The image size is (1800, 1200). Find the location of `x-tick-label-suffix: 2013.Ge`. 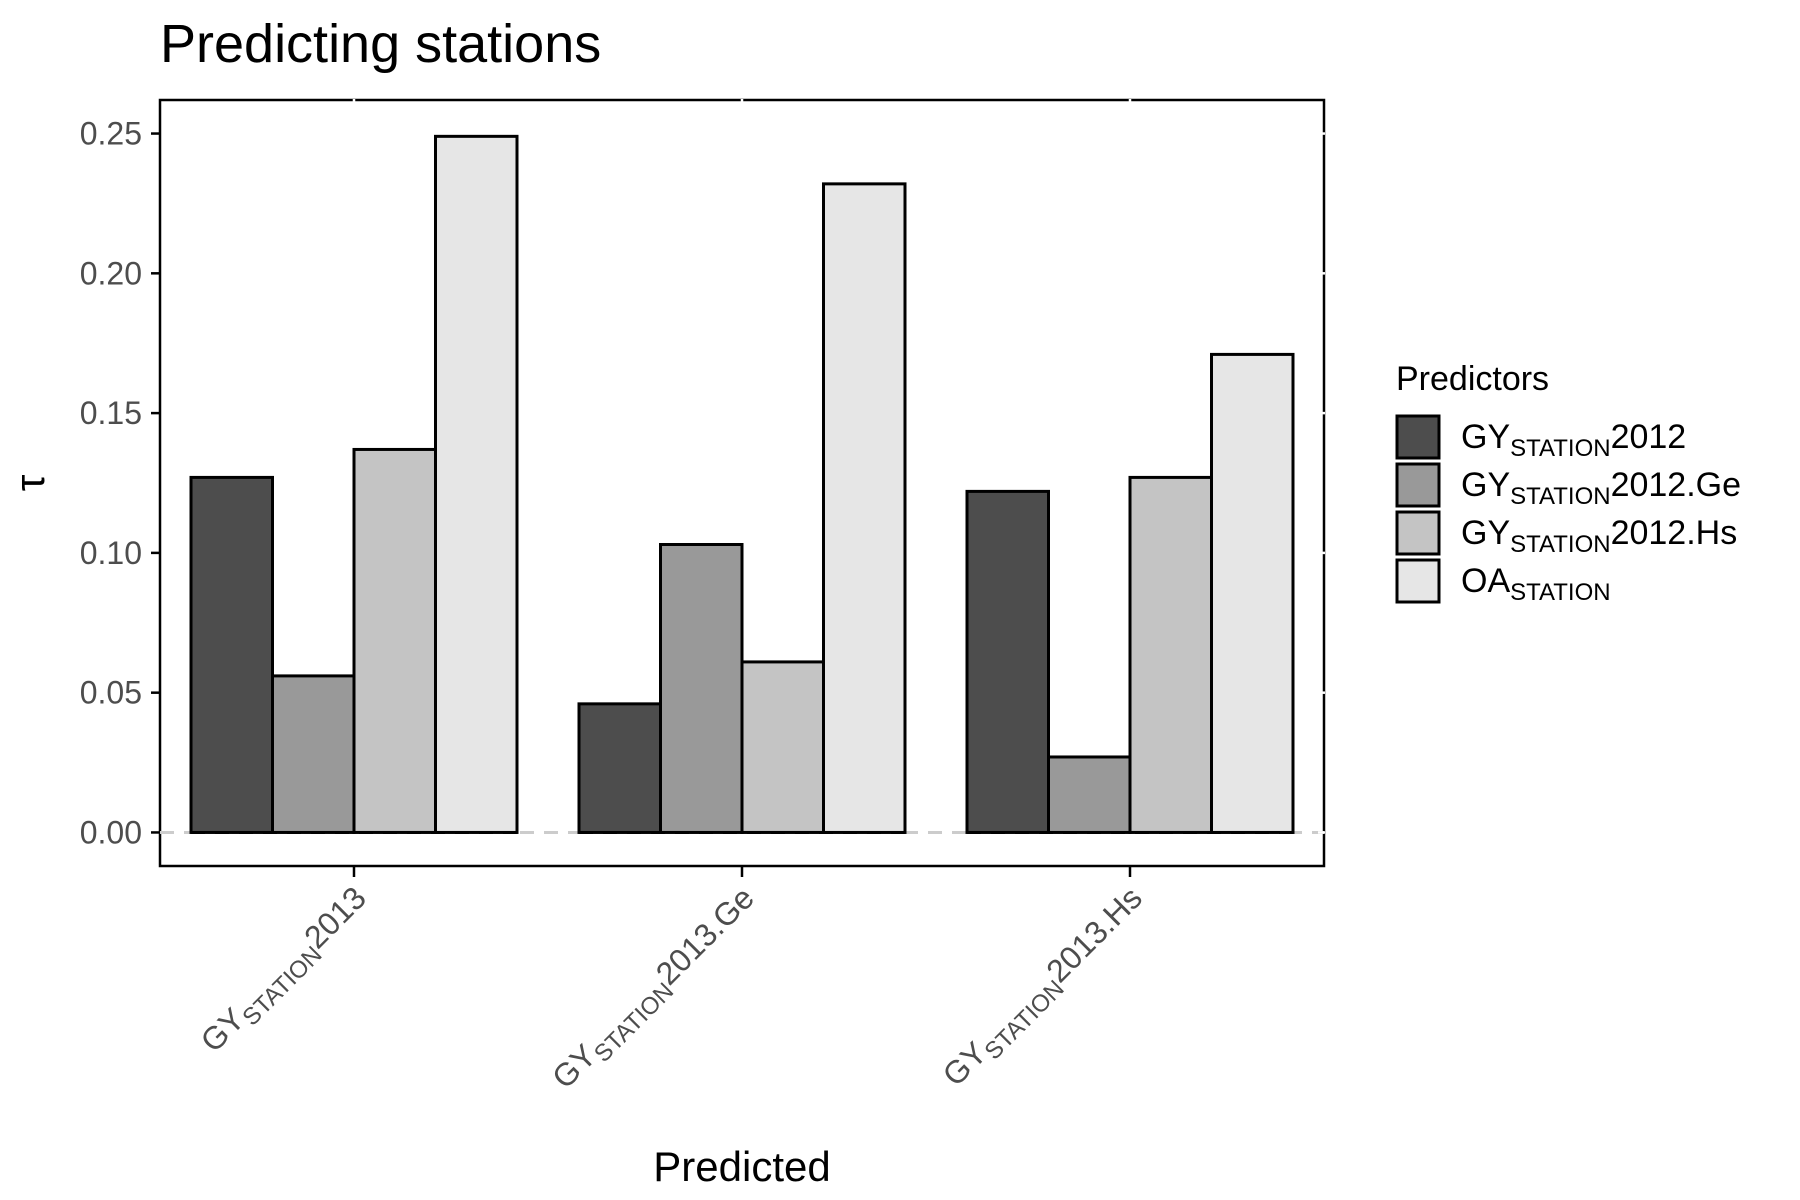

x-tick-label-suffix: 2013.Ge is located at coordinates (705, 935).